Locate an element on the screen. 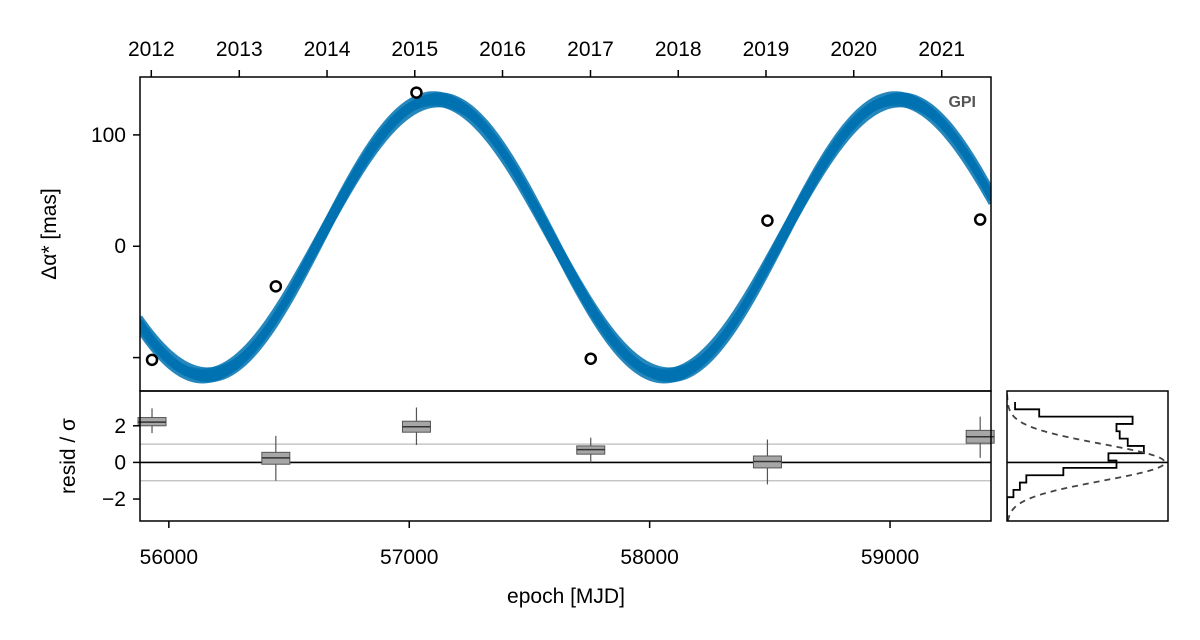 The height and width of the screenshot is (640, 1200). residual-y-tick-label: 0 is located at coordinates (120, 462).